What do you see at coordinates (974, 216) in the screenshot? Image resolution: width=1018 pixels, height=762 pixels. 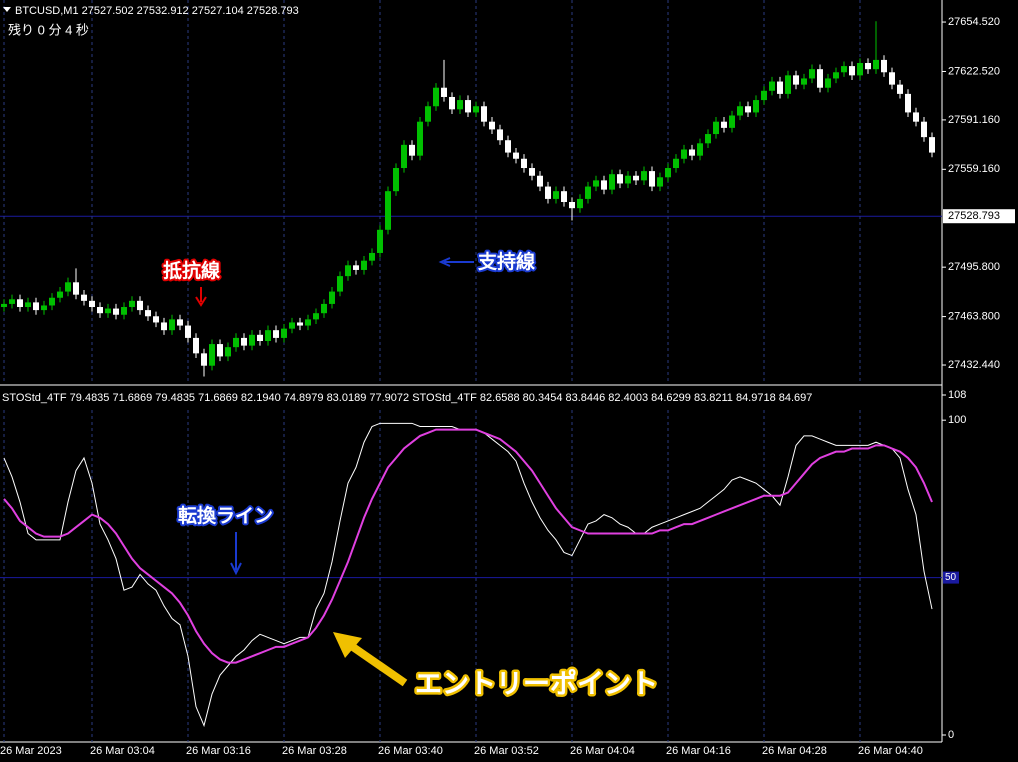 I see `current-price-label: 27528.793` at bounding box center [974, 216].